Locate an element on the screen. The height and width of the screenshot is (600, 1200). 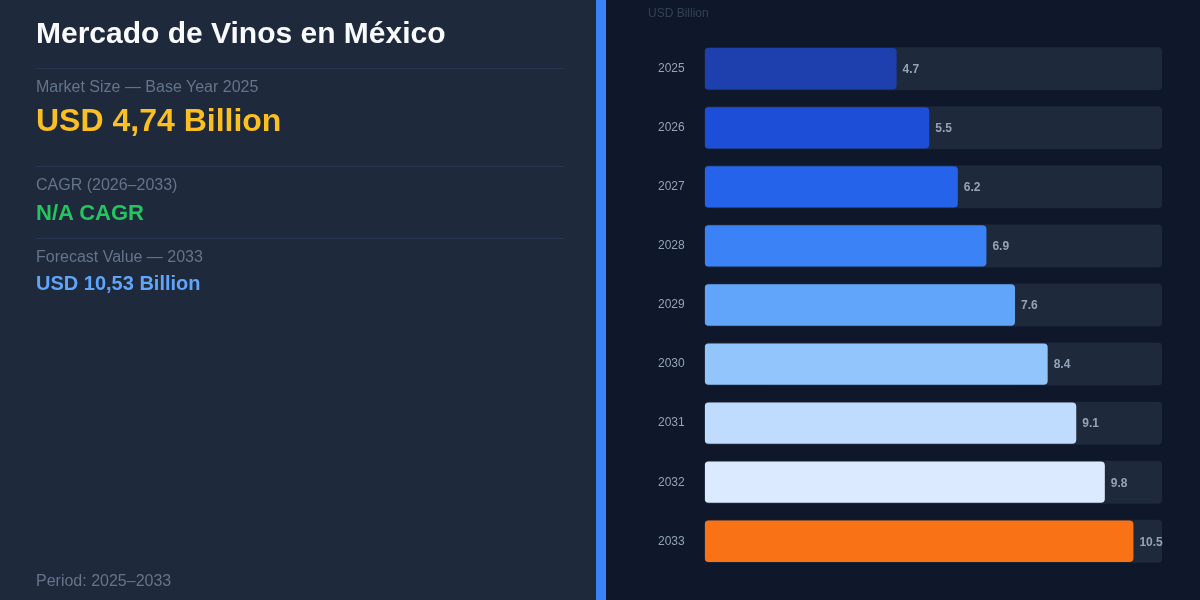
data-label: 7.6 is located at coordinates (1030, 305).